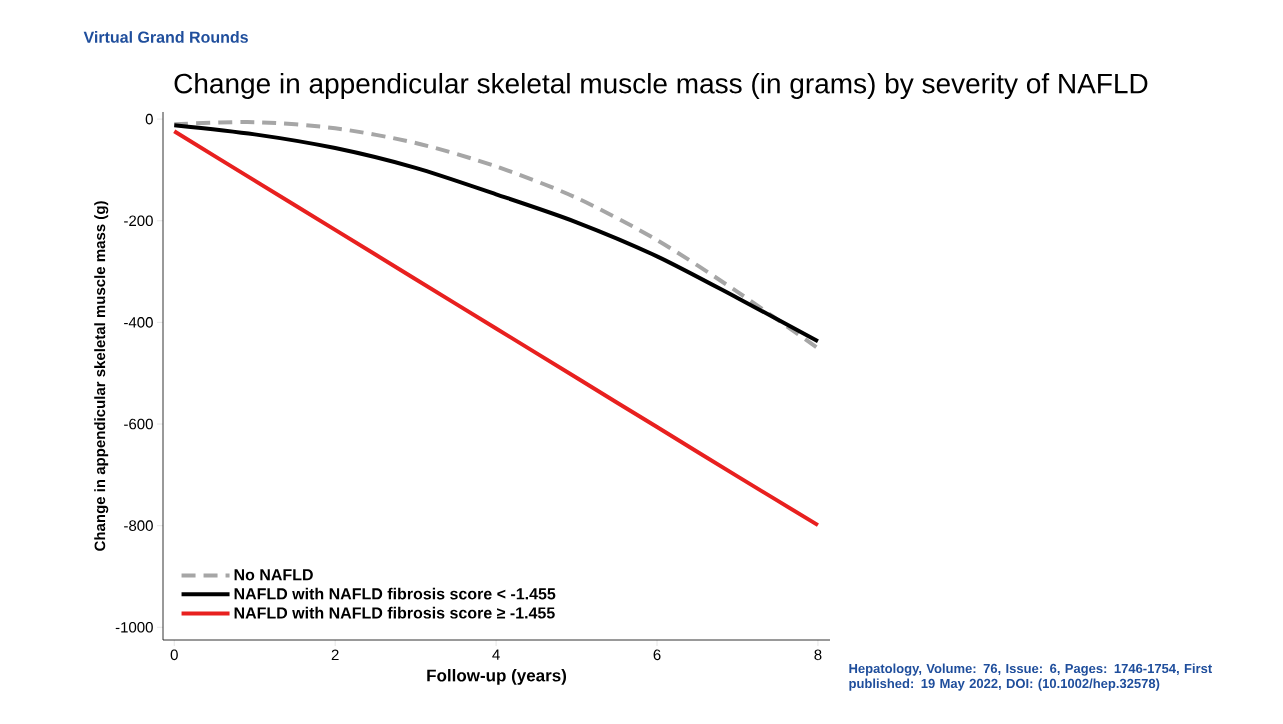 This screenshot has width=1283, height=724. I want to click on y-tick-label: -1000, so click(134, 627).